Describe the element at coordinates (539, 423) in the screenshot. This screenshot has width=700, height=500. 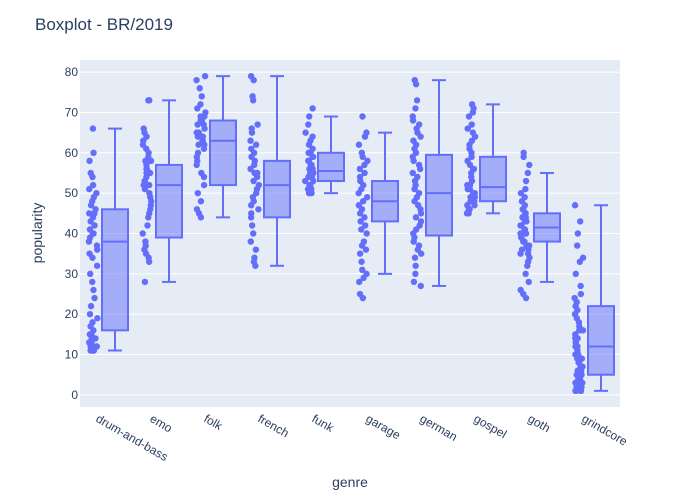
I see `x-tick-label: goth` at that location.